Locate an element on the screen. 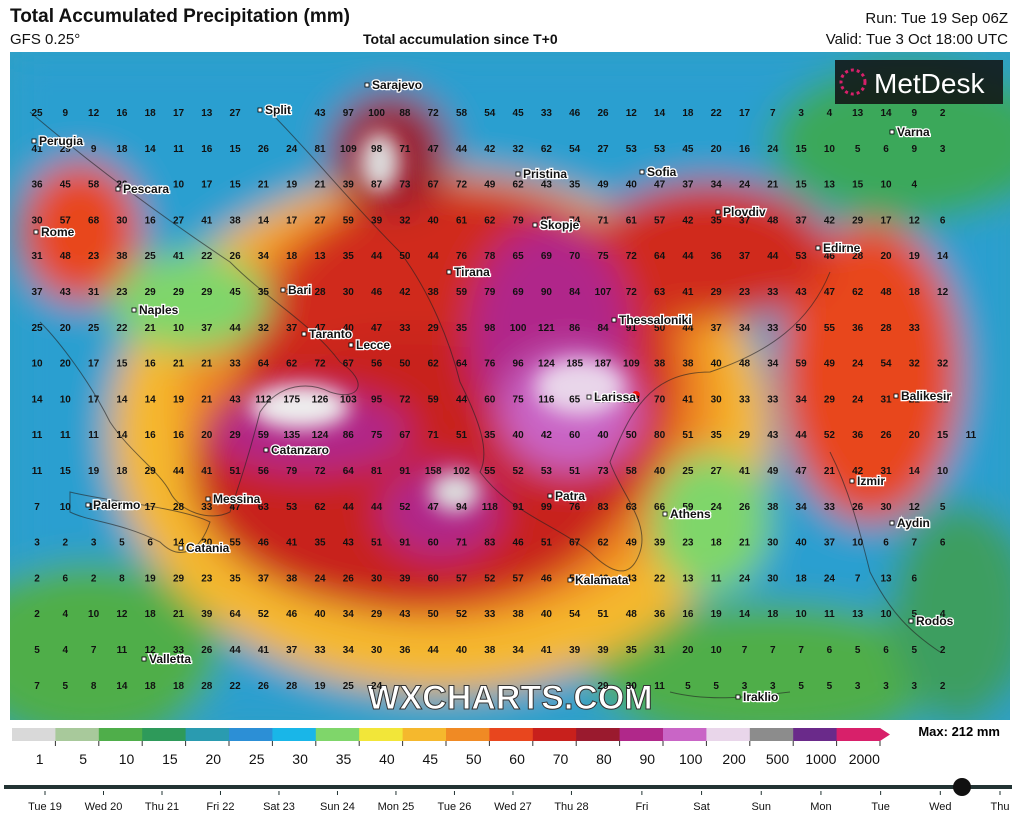  city-label: Balikesir is located at coordinates (926, 396).